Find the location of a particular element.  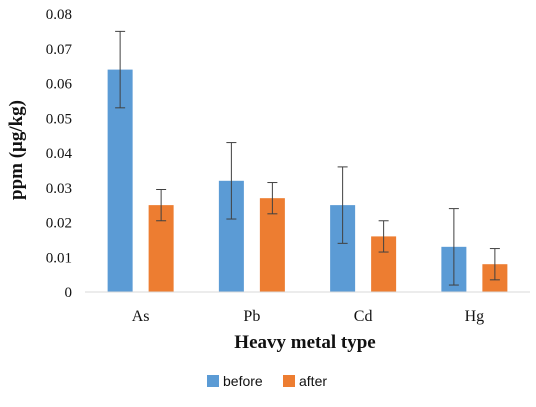

y-tick-label: 0.06 is located at coordinates (59, 85).